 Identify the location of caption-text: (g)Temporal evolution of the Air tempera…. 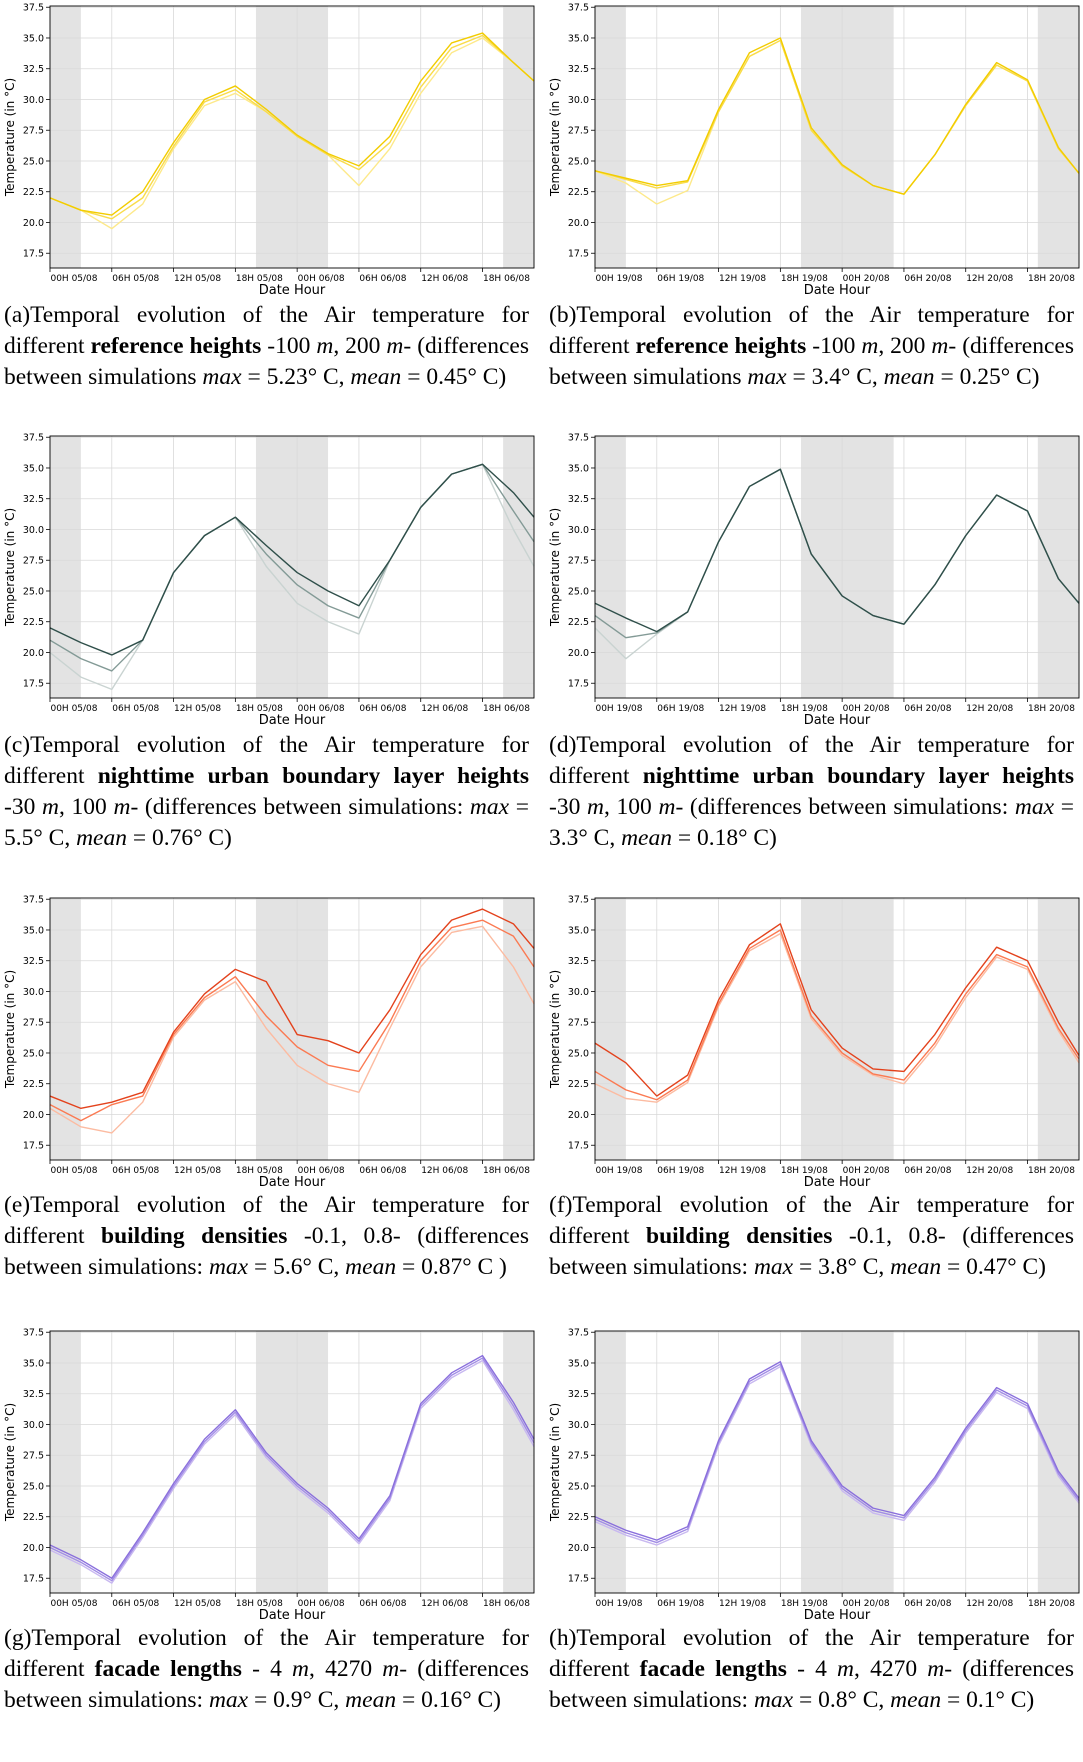
(266, 1653).